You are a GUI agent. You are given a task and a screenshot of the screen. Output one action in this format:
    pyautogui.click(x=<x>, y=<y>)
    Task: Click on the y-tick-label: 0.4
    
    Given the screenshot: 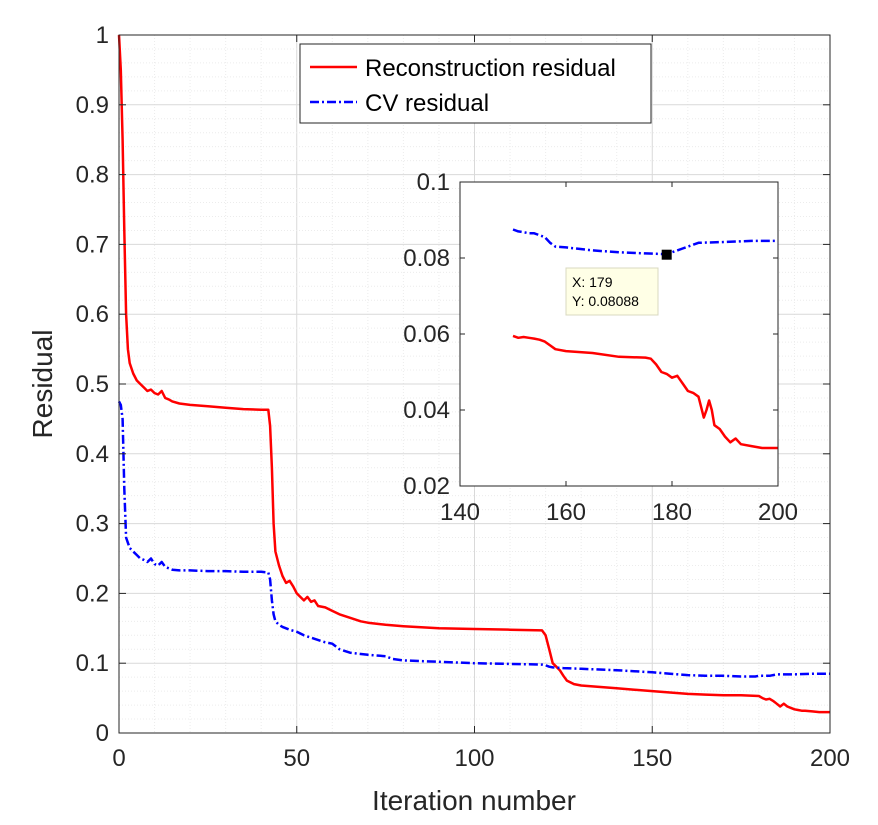 What is the action you would take?
    pyautogui.click(x=92, y=454)
    